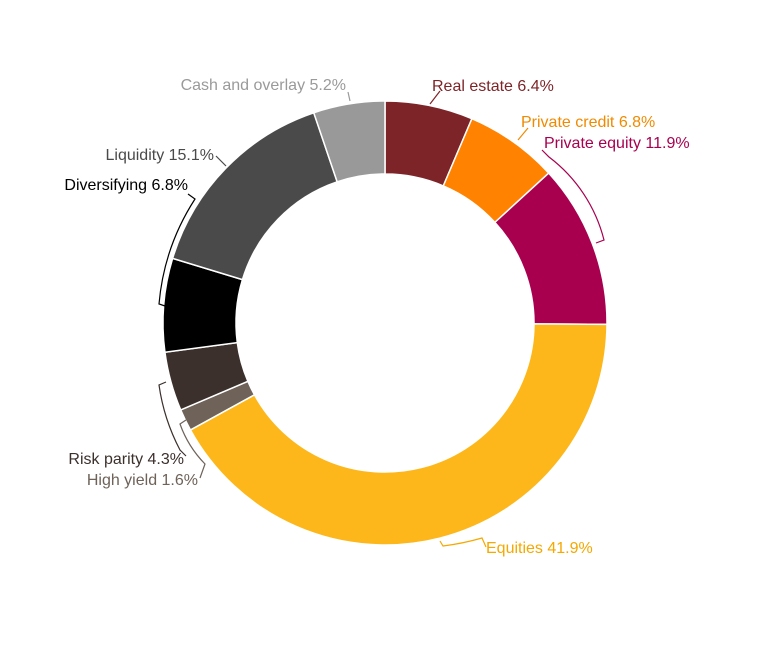  Describe the element at coordinates (159, 155) in the screenshot. I see `label-liquidity: Liquidity 15.1%` at that location.